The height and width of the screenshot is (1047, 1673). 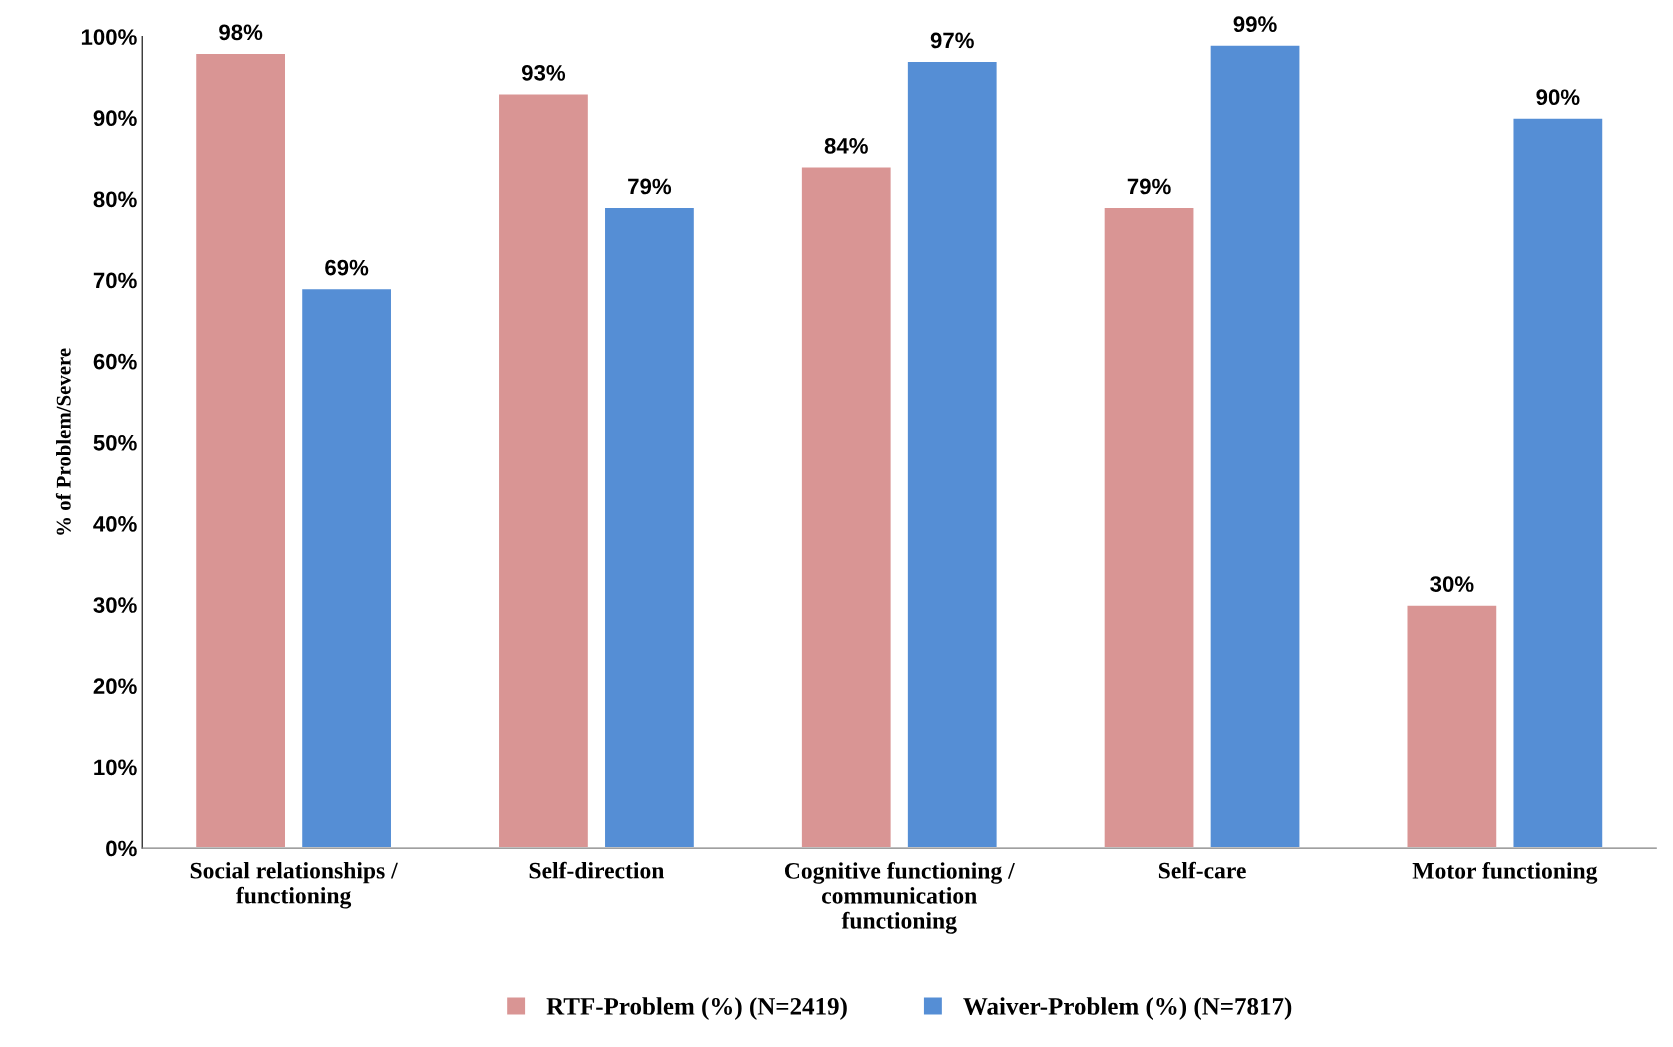 I want to click on y-tick-label: 70%, so click(x=115, y=280).